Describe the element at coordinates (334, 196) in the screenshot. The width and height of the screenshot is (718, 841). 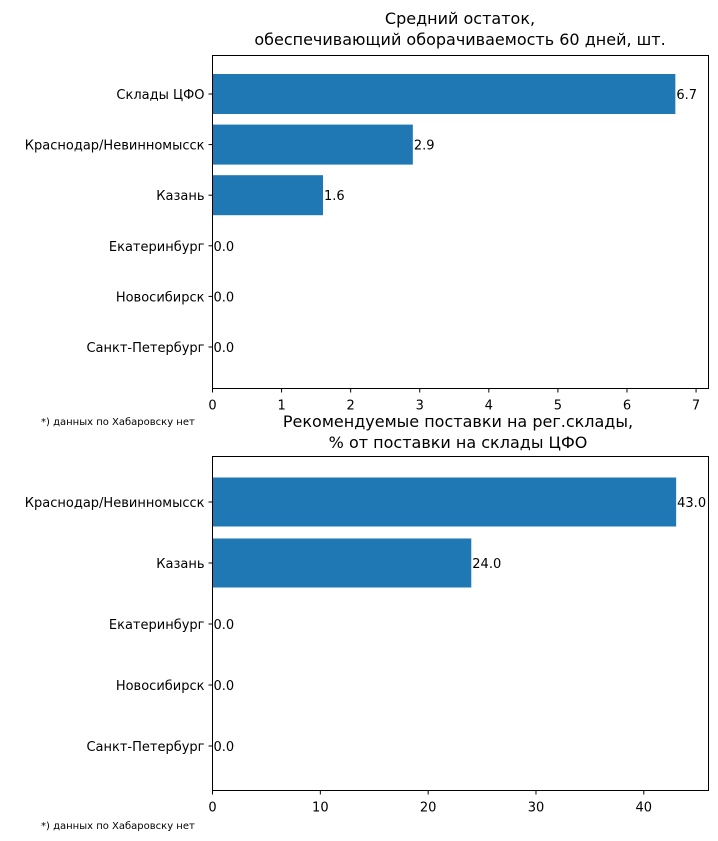
I see `chart-1-data-label: 1.6` at that location.